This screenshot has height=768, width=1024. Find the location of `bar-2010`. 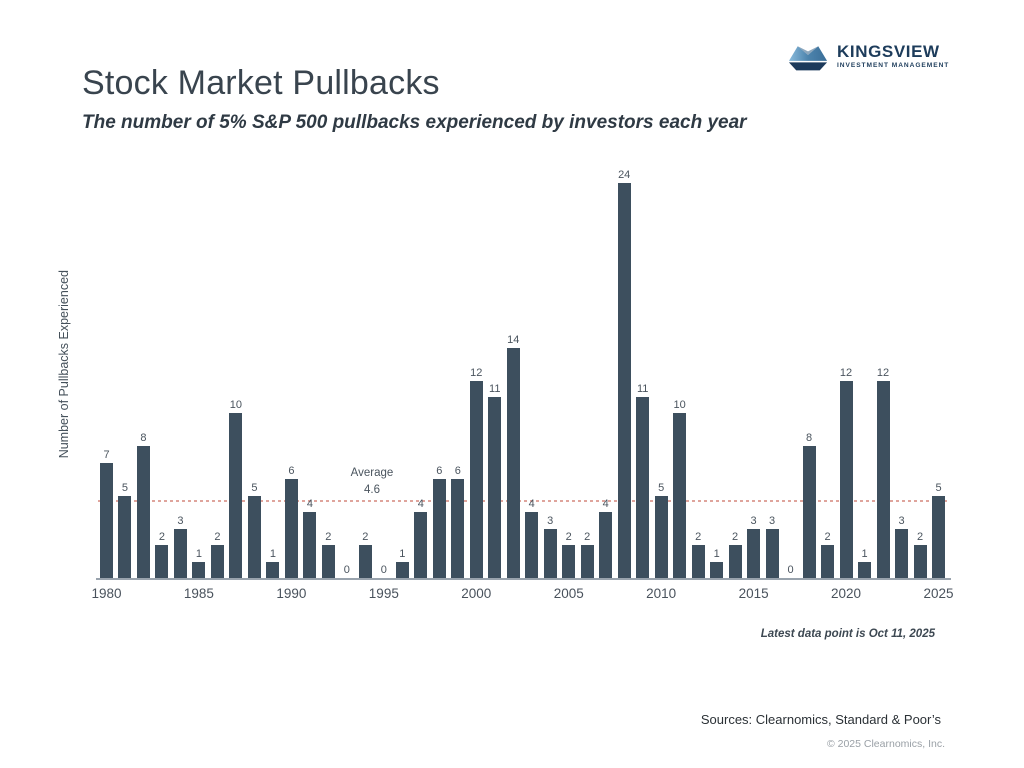

bar-2010 is located at coordinates (661, 536).